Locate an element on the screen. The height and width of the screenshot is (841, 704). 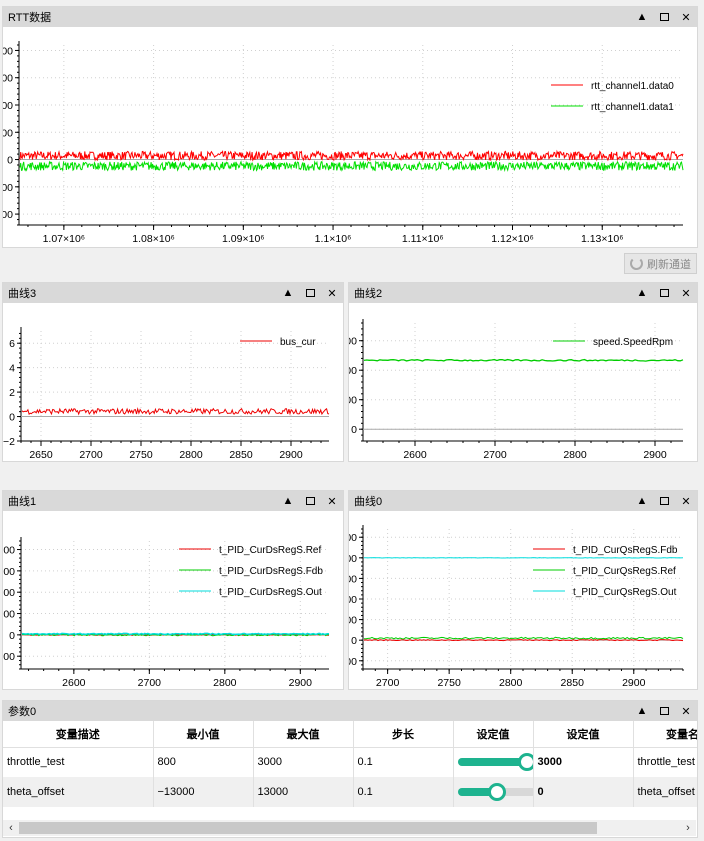
legend-label: rtt_channel1.data1 is located at coordinates (632, 107).